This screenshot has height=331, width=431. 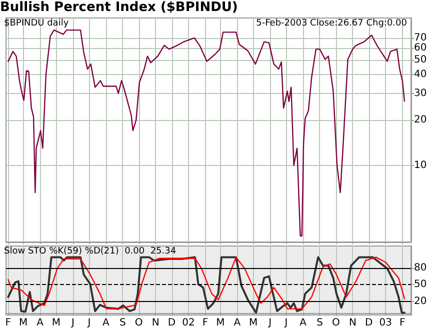 I want to click on annotation: $BPINDU daily, so click(x=37, y=23).